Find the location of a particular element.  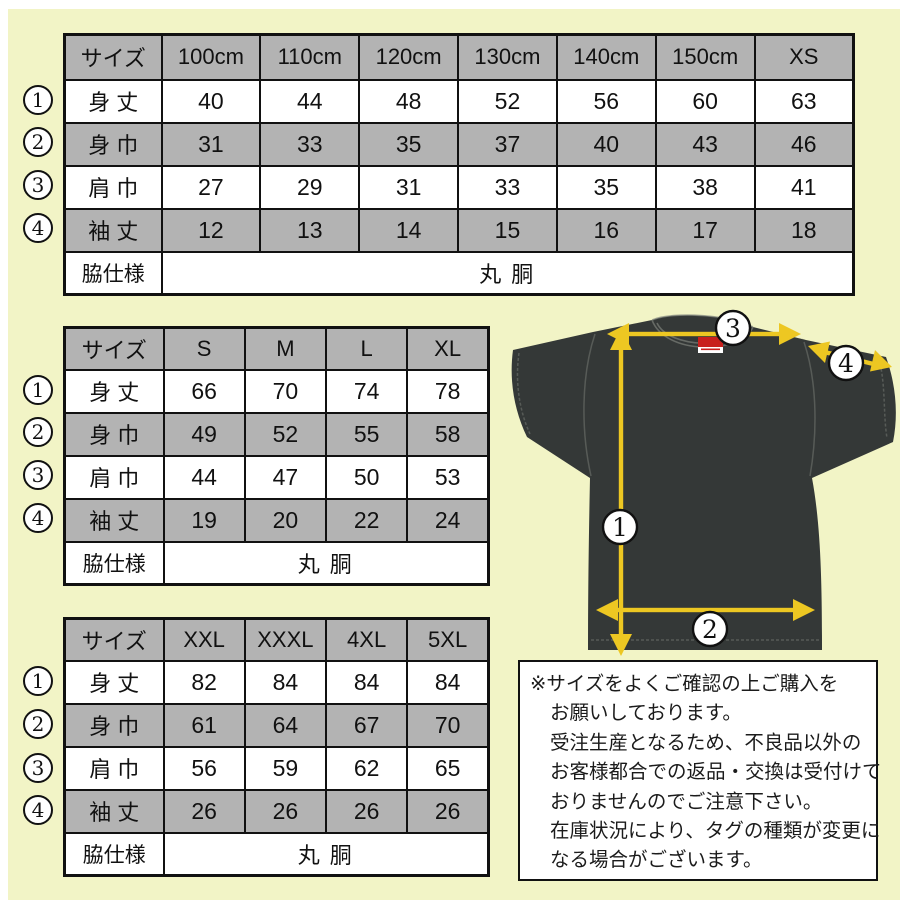

notice-line: お客様都合での返品・交換は受付けて is located at coordinates (716, 772).